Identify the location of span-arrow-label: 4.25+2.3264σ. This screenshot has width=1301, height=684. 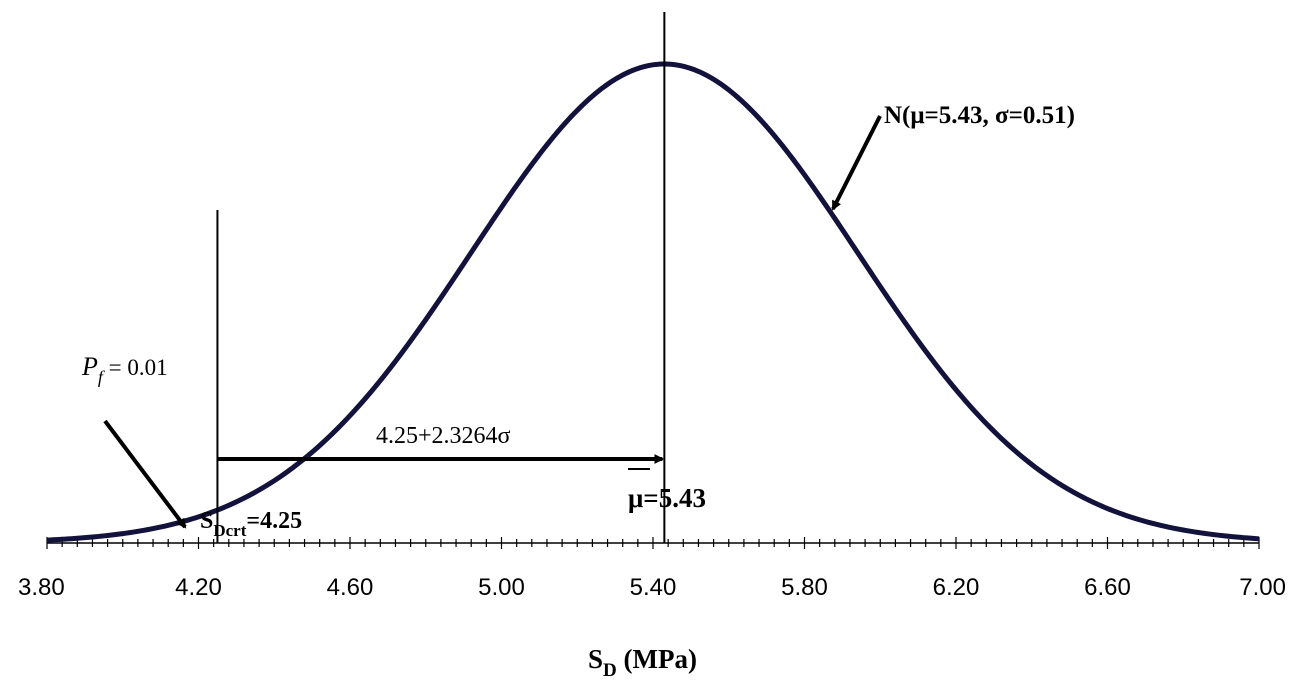
(443, 436).